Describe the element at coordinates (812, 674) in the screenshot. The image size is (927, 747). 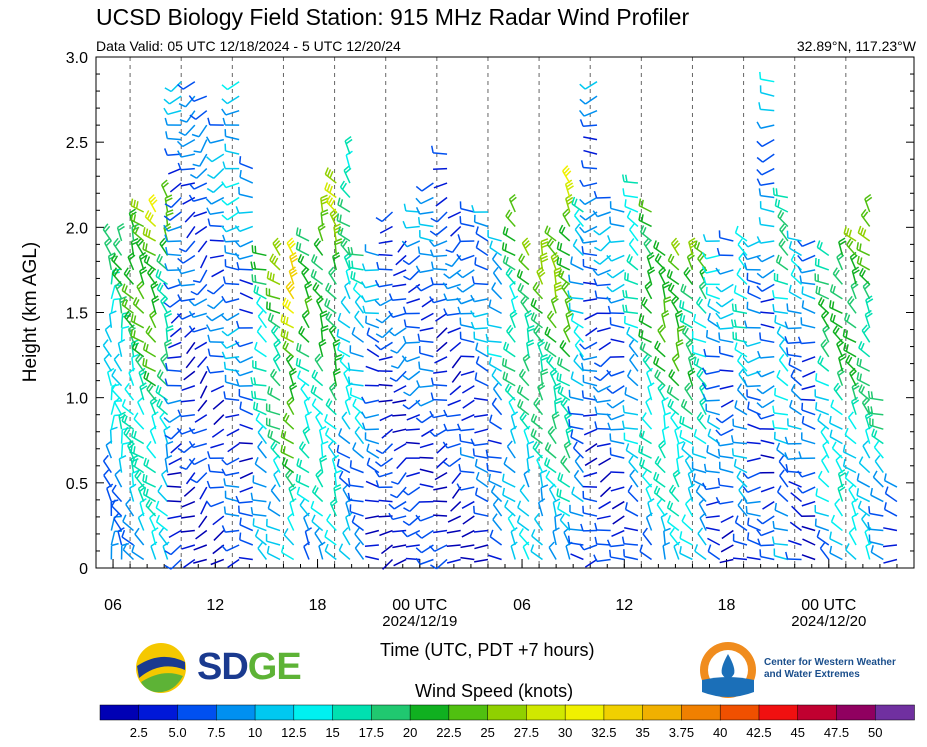
I see `cw3e-name-line2: and Water Extremes` at that location.